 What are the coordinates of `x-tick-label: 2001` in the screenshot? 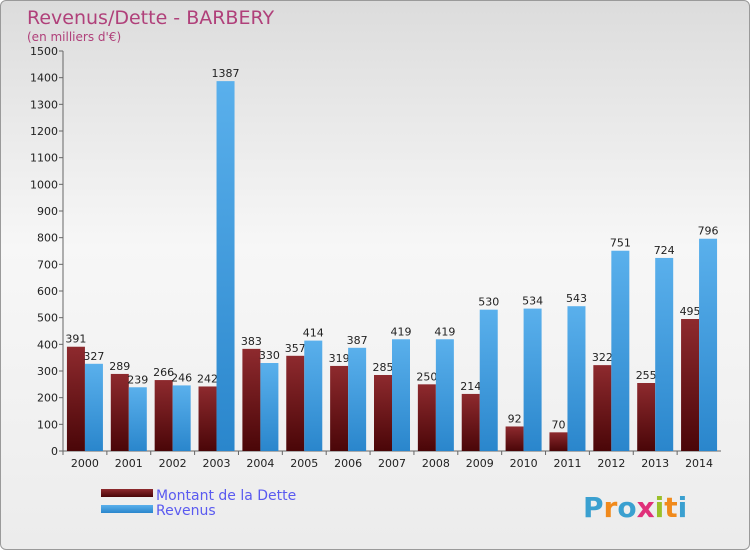 It's located at (129, 463).